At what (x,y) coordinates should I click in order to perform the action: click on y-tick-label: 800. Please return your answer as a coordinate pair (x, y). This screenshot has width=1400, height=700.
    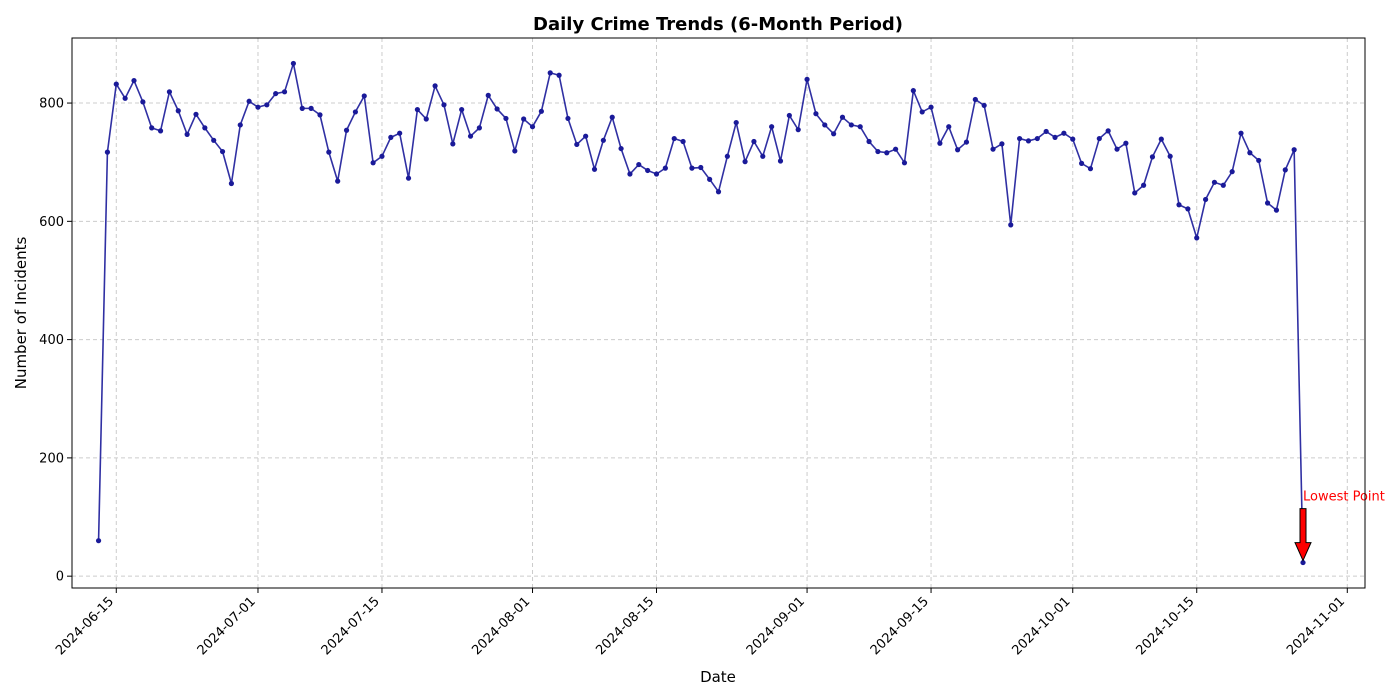
    Looking at the image, I should click on (51, 104).